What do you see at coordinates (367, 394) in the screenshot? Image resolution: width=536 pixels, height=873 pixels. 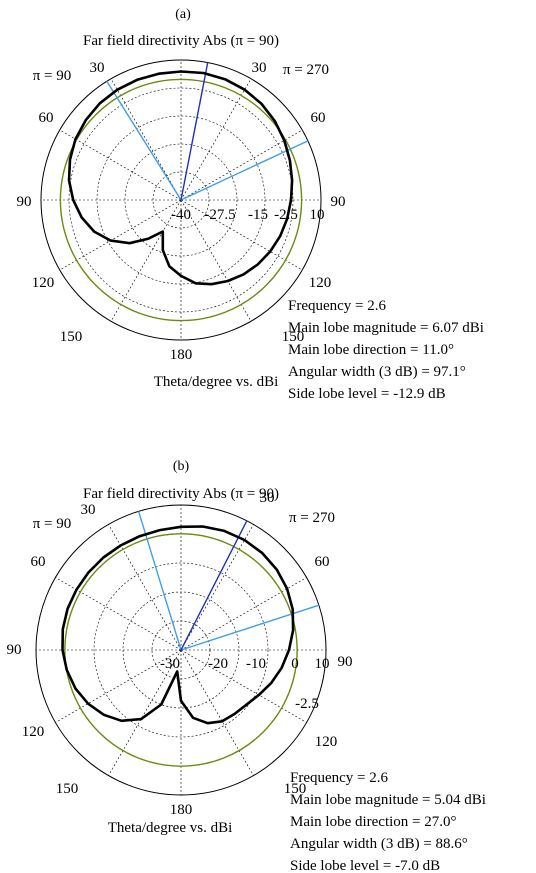 I see `info-line: Side lobe level = -12.9 dB` at bounding box center [367, 394].